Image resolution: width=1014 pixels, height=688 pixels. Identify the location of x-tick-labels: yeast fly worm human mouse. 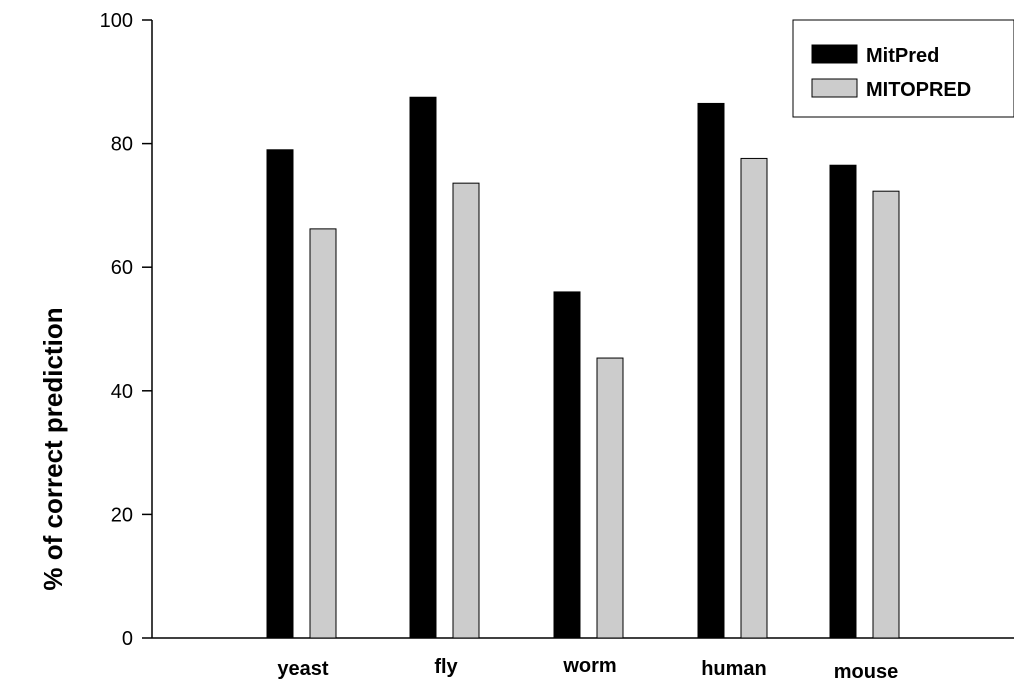
(587, 669).